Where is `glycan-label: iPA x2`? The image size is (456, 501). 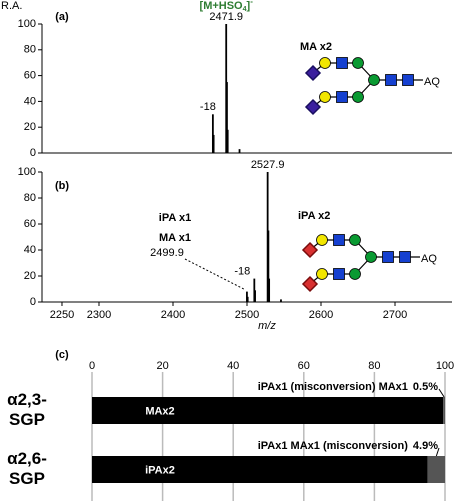
glycan-label: iPA x2 is located at coordinates (314, 216).